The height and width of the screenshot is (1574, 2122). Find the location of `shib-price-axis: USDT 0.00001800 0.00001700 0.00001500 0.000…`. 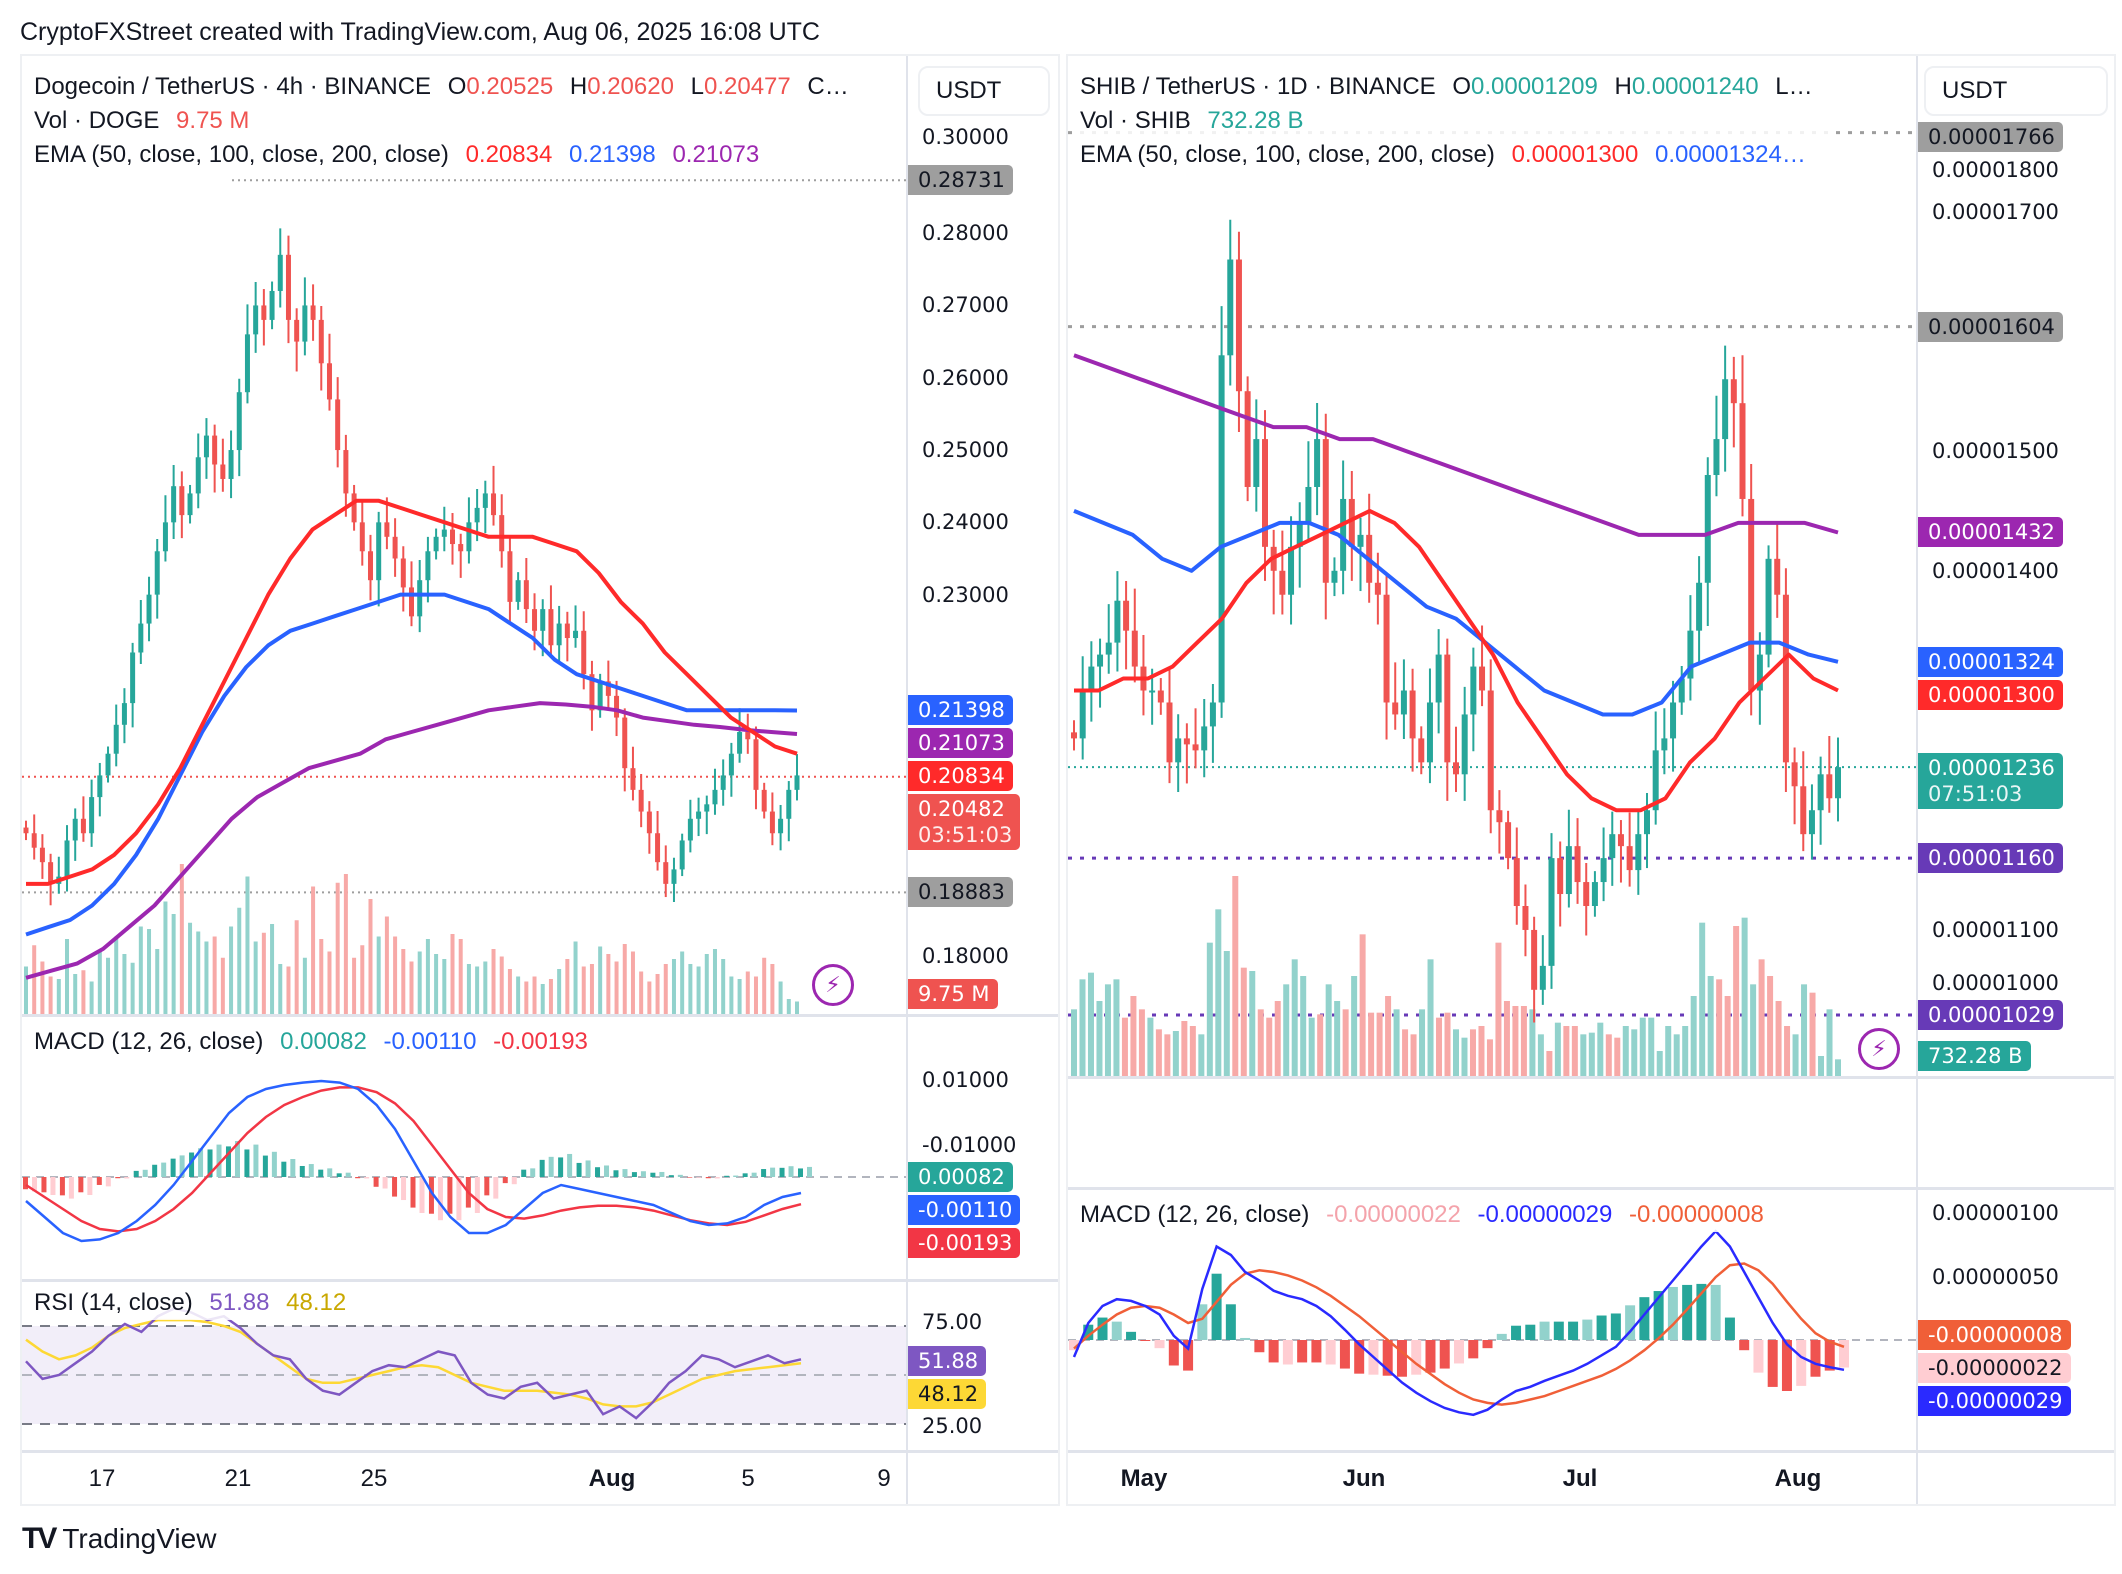

shib-price-axis: USDT 0.00001800 0.00001700 0.00001500 0.000… is located at coordinates (2015, 780).